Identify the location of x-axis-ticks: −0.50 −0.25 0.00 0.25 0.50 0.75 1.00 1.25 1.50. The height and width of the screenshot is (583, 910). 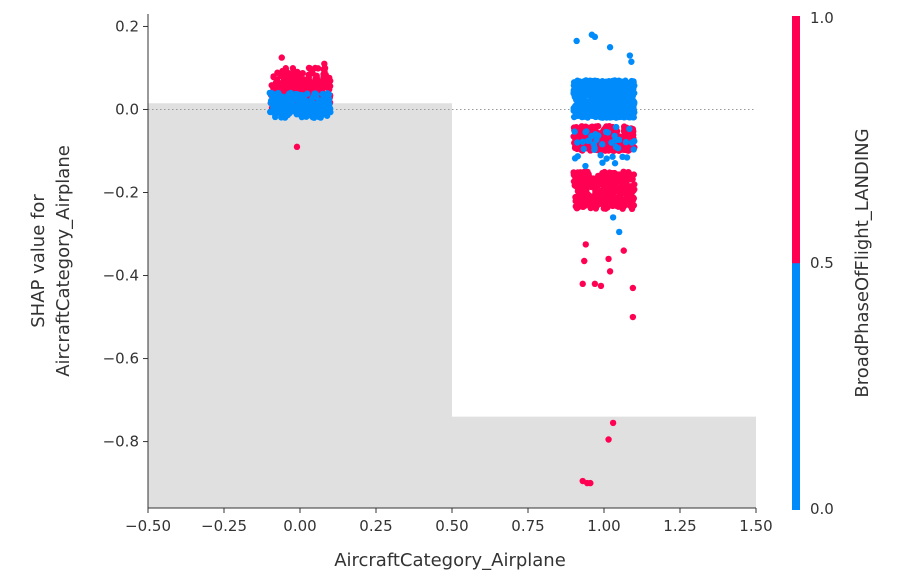
(449, 521).